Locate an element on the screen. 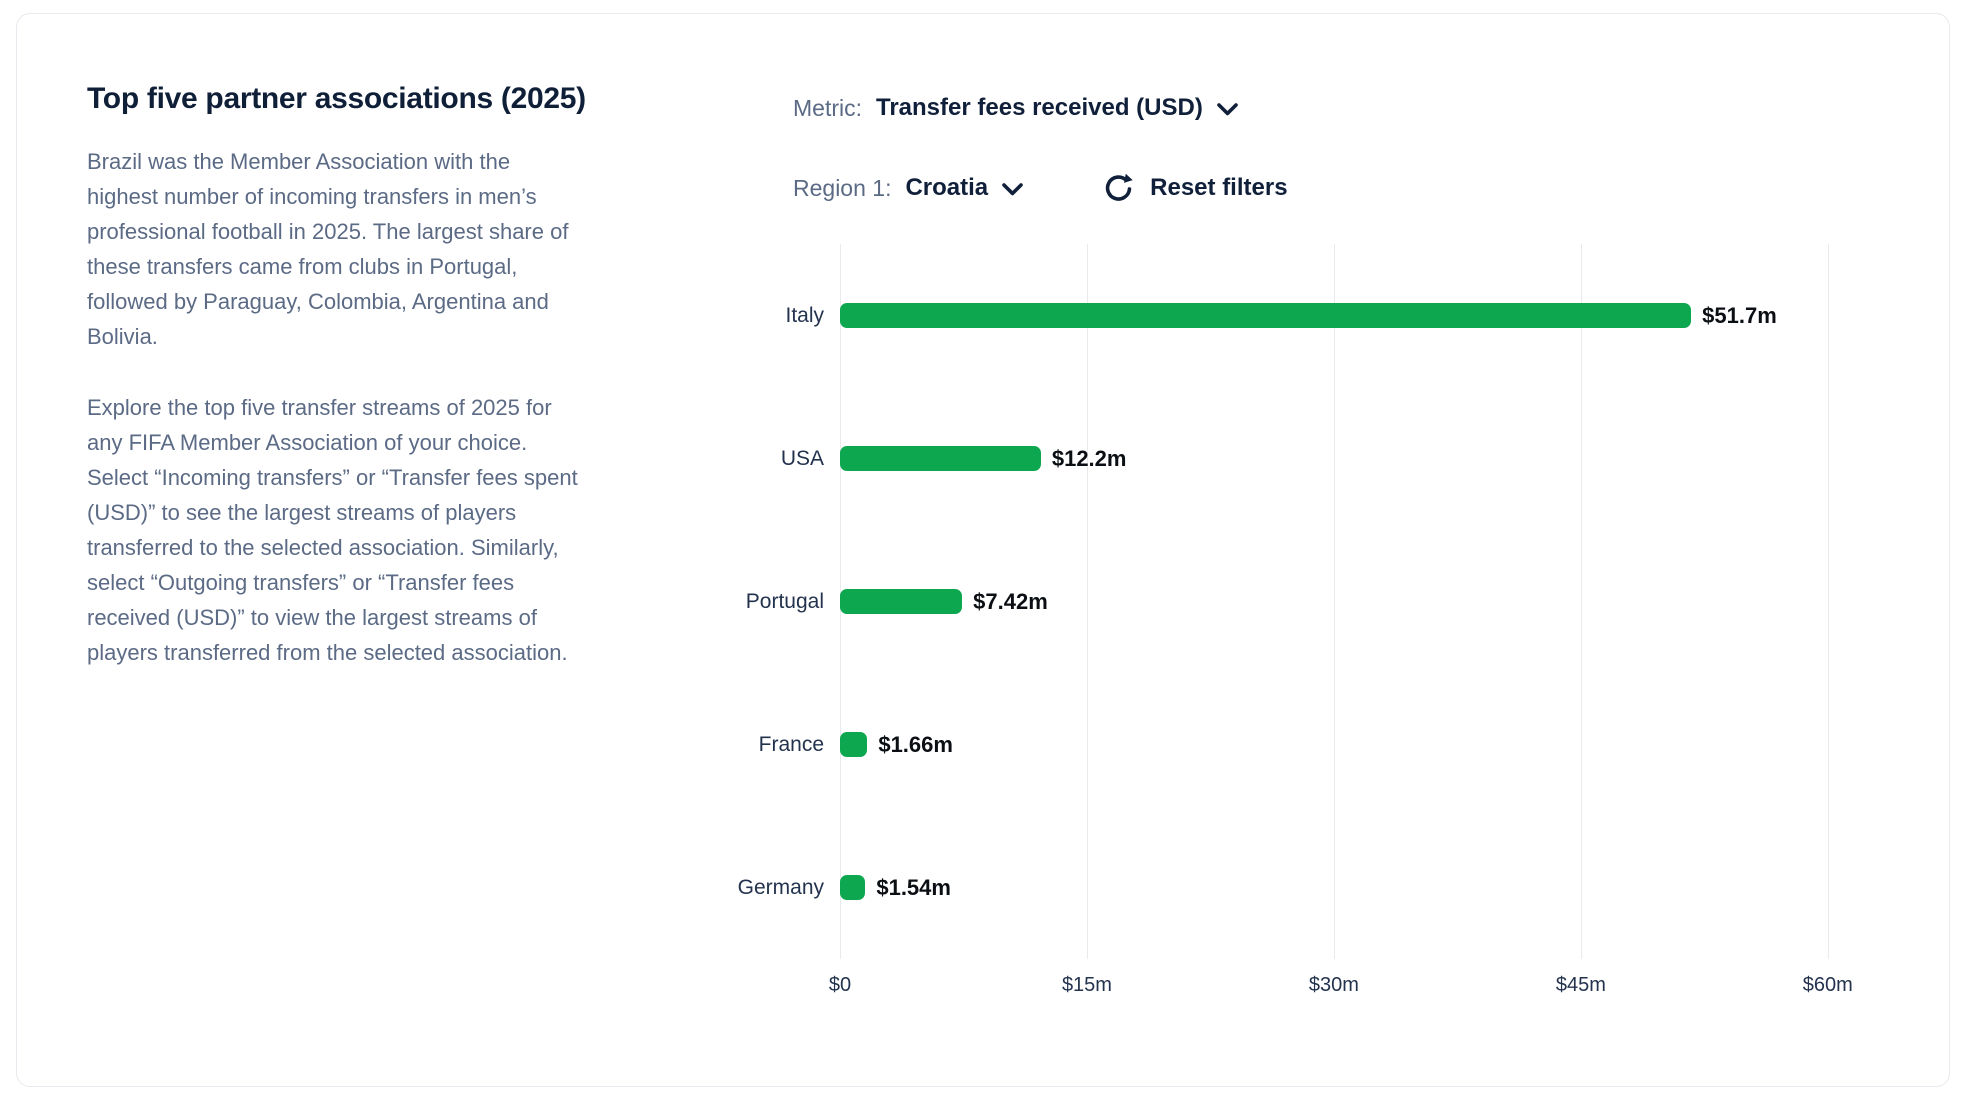 The image size is (1966, 1100). bar-value-label: $12.2m is located at coordinates (1089, 458).